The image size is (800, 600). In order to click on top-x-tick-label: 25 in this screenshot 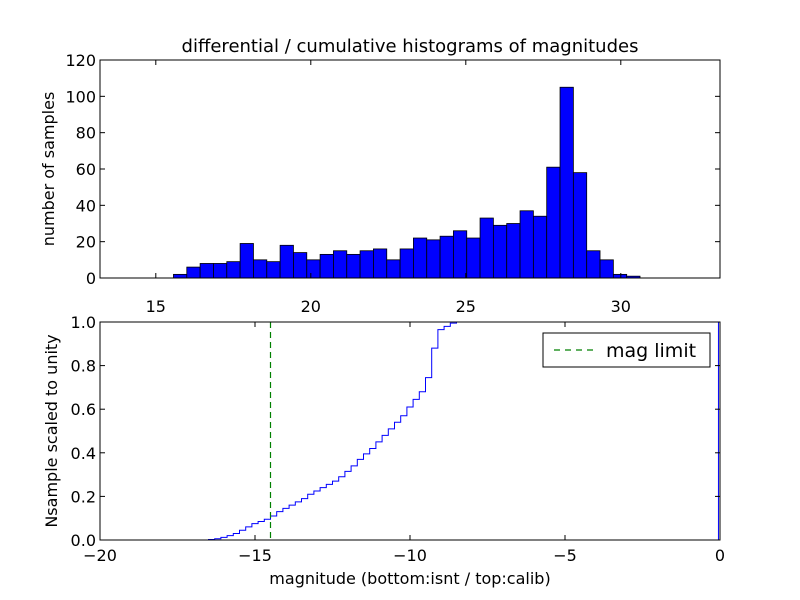, I will do `click(466, 306)`.